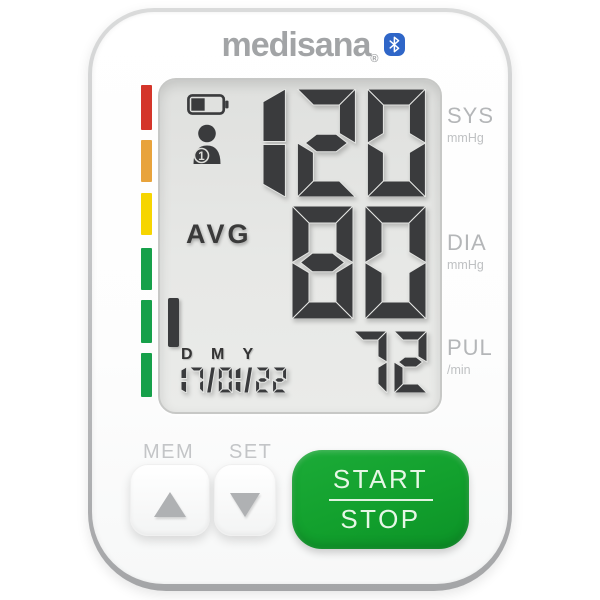 This screenshot has height=600, width=600. What do you see at coordinates (359, 262) in the screenshot?
I see `diastolic-value` at bounding box center [359, 262].